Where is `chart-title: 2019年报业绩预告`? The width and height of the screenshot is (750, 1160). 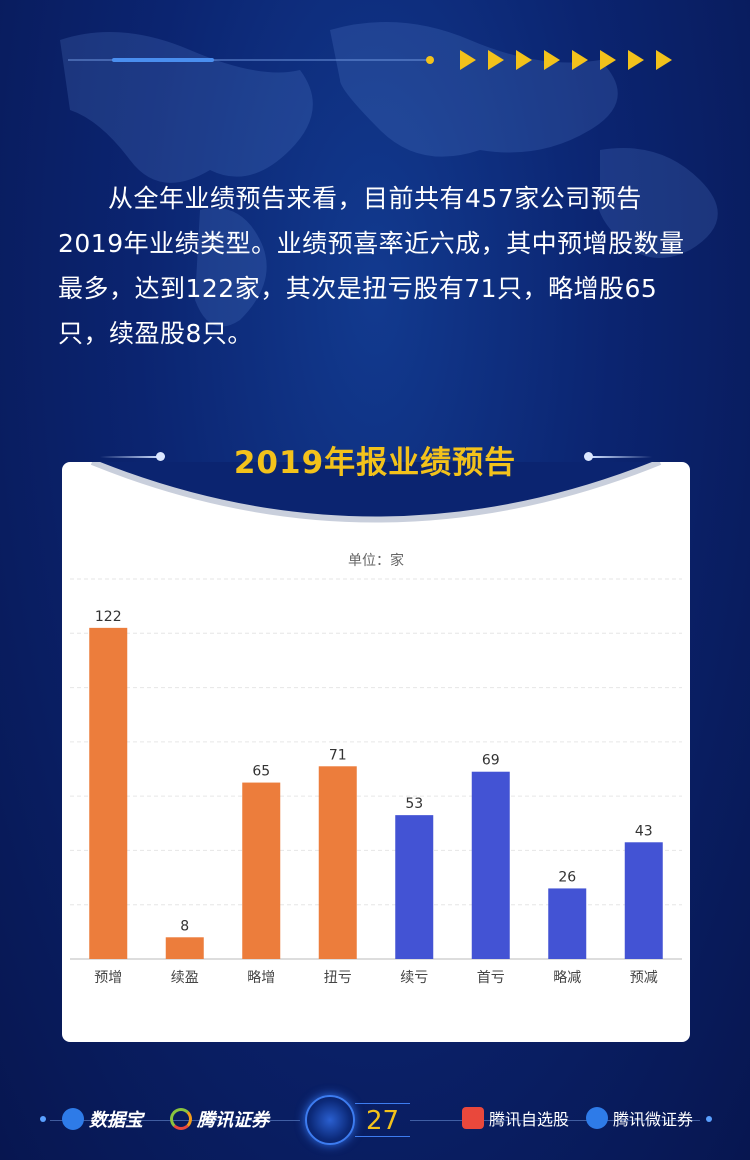 chart-title: 2019年报业绩预告 is located at coordinates (375, 463).